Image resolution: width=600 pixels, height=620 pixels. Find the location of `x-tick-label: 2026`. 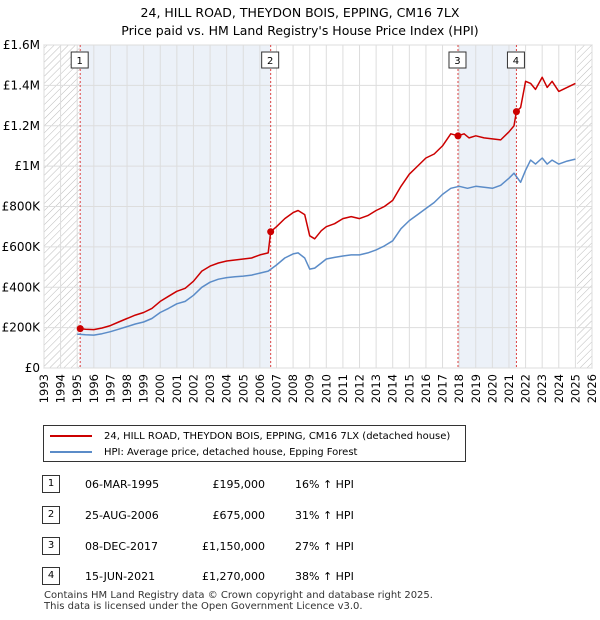

x-tick-label: 2026 is located at coordinates (592, 388).